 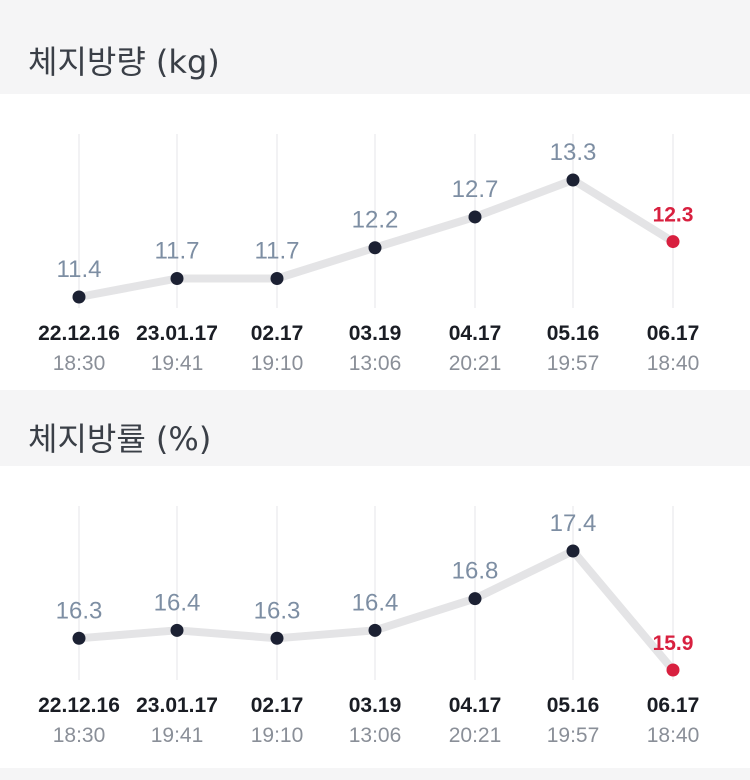 What do you see at coordinates (475, 571) in the screenshot?
I see `value-label: 16.8` at bounding box center [475, 571].